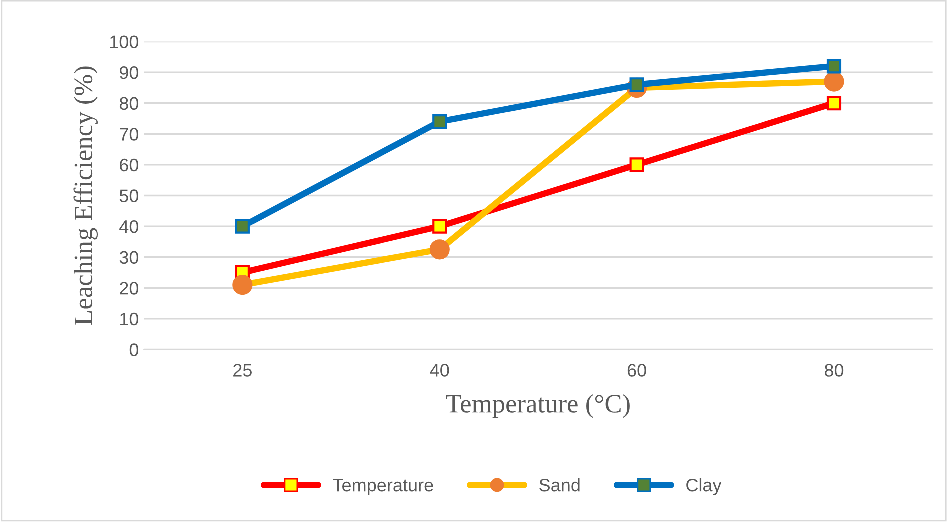 The height and width of the screenshot is (522, 948). I want to click on x-axis-title: Temperature (°C), so click(538, 406).